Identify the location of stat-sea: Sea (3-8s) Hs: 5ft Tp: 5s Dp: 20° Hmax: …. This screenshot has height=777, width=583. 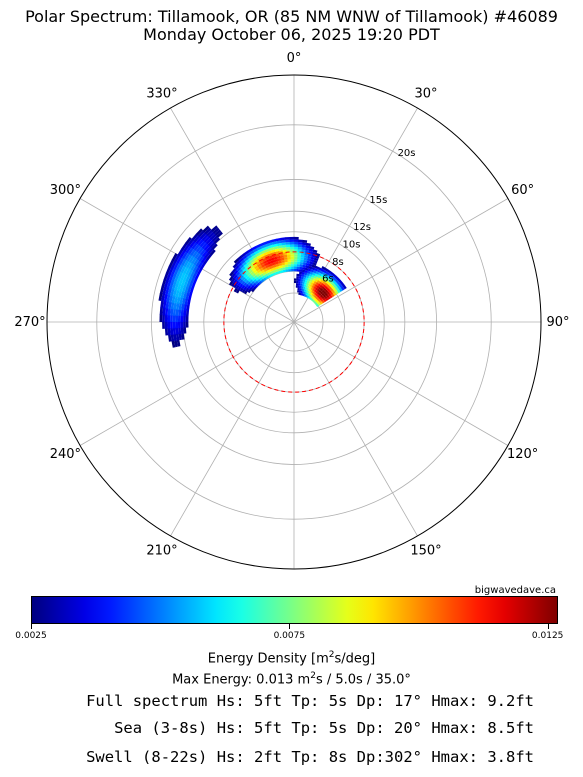
(324, 728).